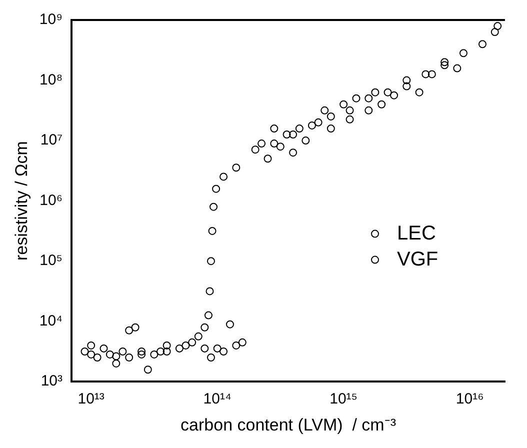 Image resolution: width=527 pixels, height=448 pixels. Describe the element at coordinates (51, 261) in the screenshot. I see `y-tick-label: 10⁵` at that location.